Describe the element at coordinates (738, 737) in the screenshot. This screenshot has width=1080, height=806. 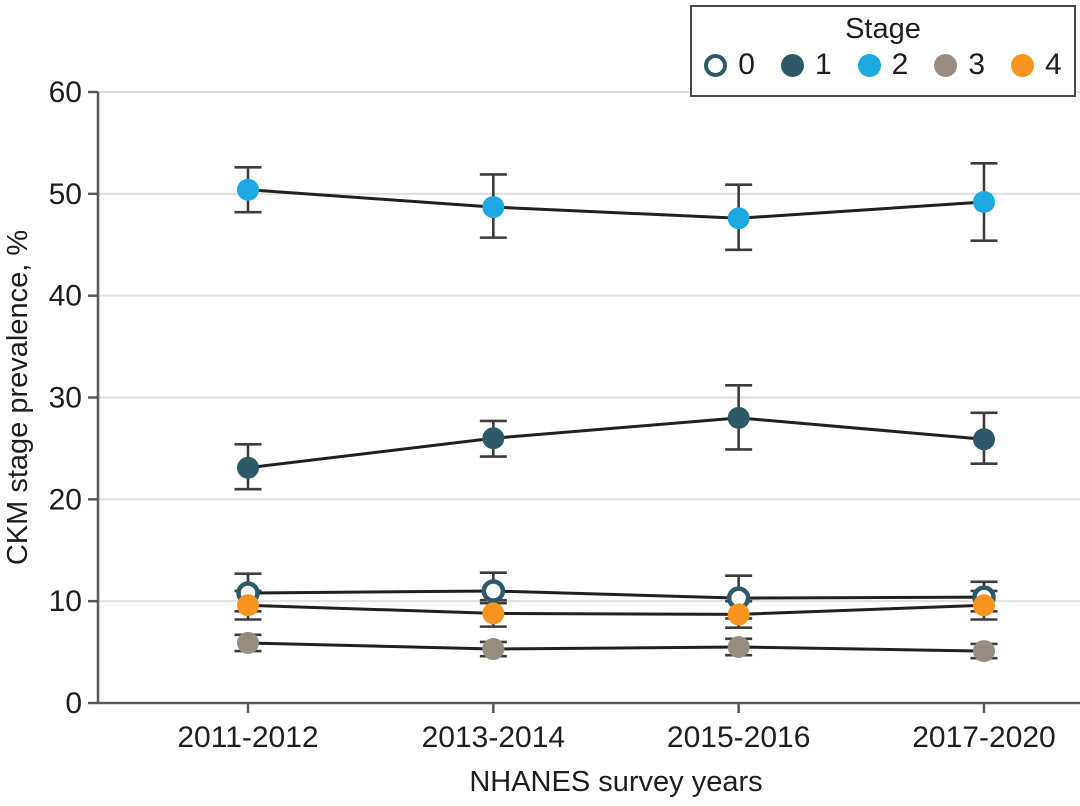
I see `x-tick-label-2015-2016: 2015-2016` at that location.